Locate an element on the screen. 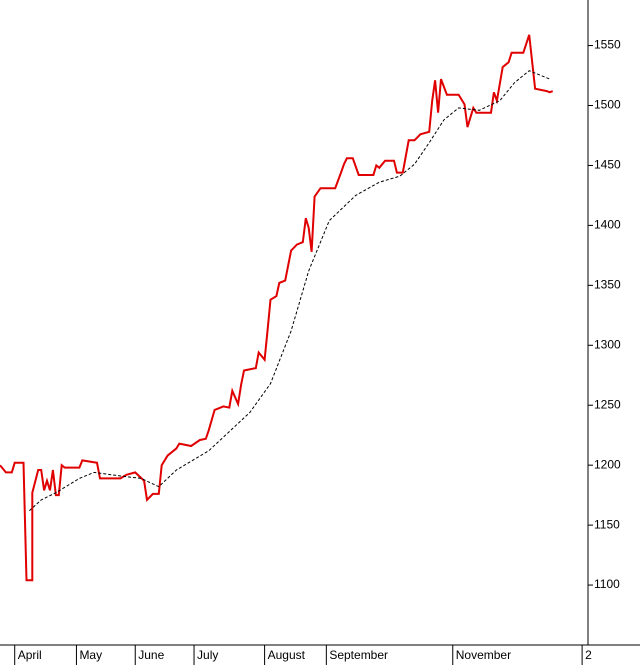 The width and height of the screenshot is (640, 665). y-tick-label: 1550 is located at coordinates (607, 45).